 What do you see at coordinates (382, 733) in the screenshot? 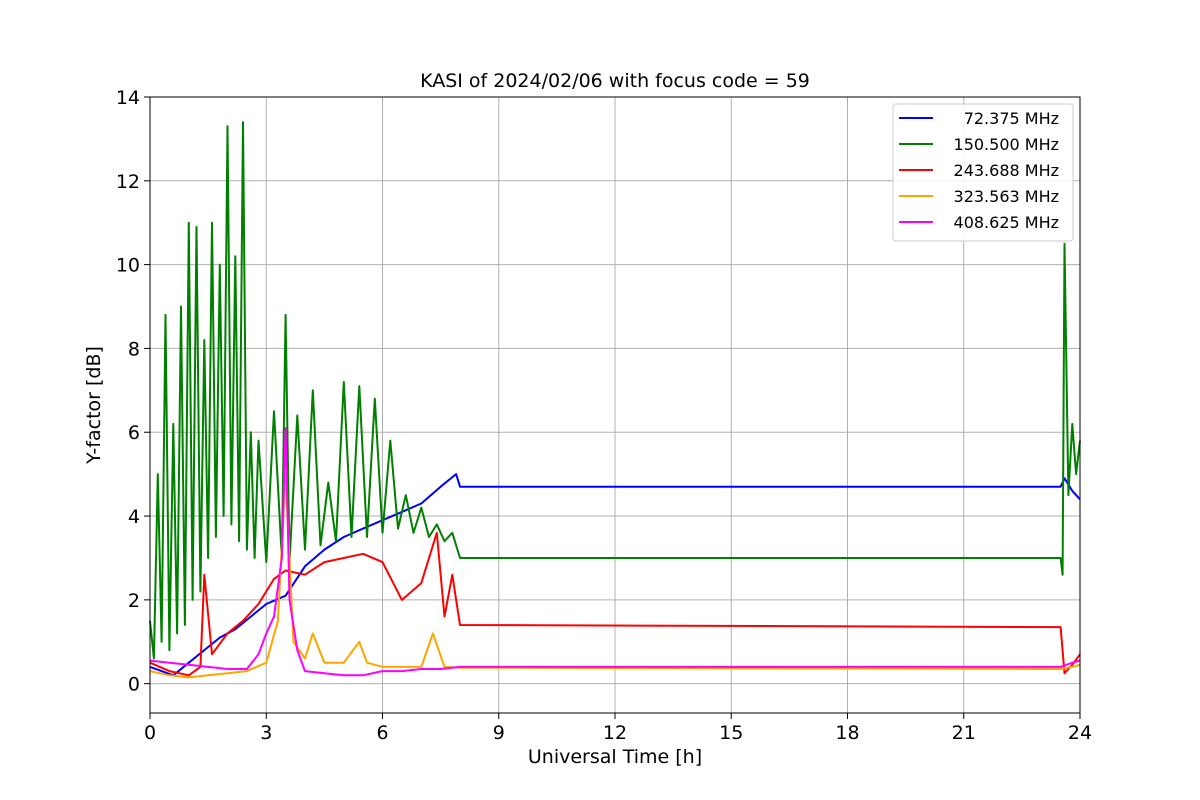
I see `x-tick-label: 6` at bounding box center [382, 733].